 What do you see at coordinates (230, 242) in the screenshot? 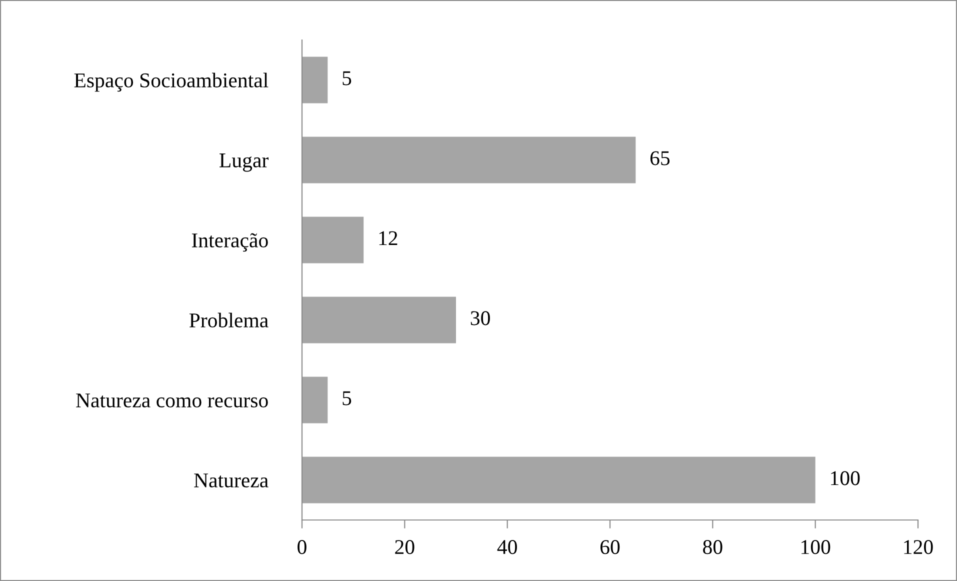
I see `y-tick-label: Interação` at bounding box center [230, 242].